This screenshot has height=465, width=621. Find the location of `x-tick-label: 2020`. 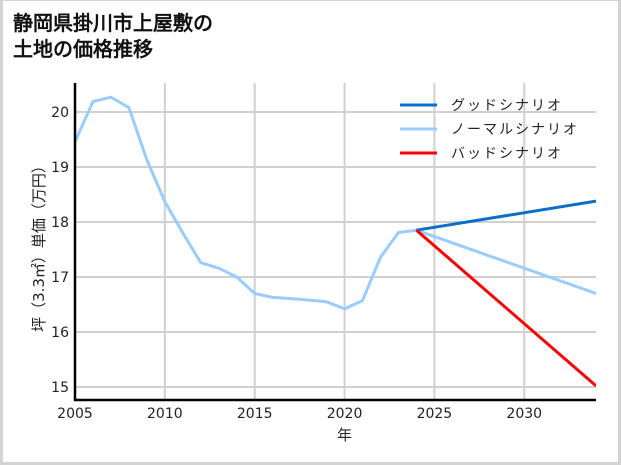

x-tick-label: 2020 is located at coordinates (345, 414).